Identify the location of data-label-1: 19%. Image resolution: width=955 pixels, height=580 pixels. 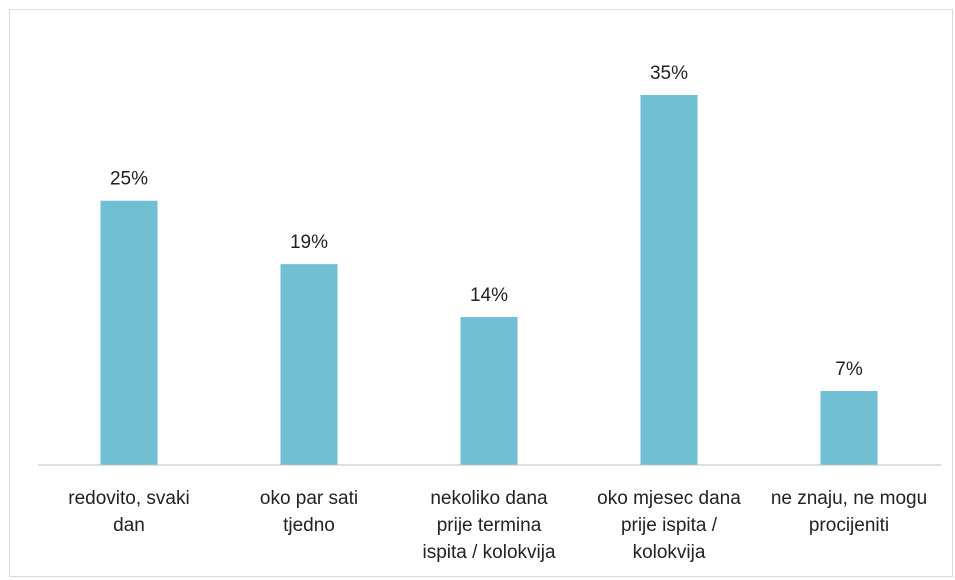
(309, 242).